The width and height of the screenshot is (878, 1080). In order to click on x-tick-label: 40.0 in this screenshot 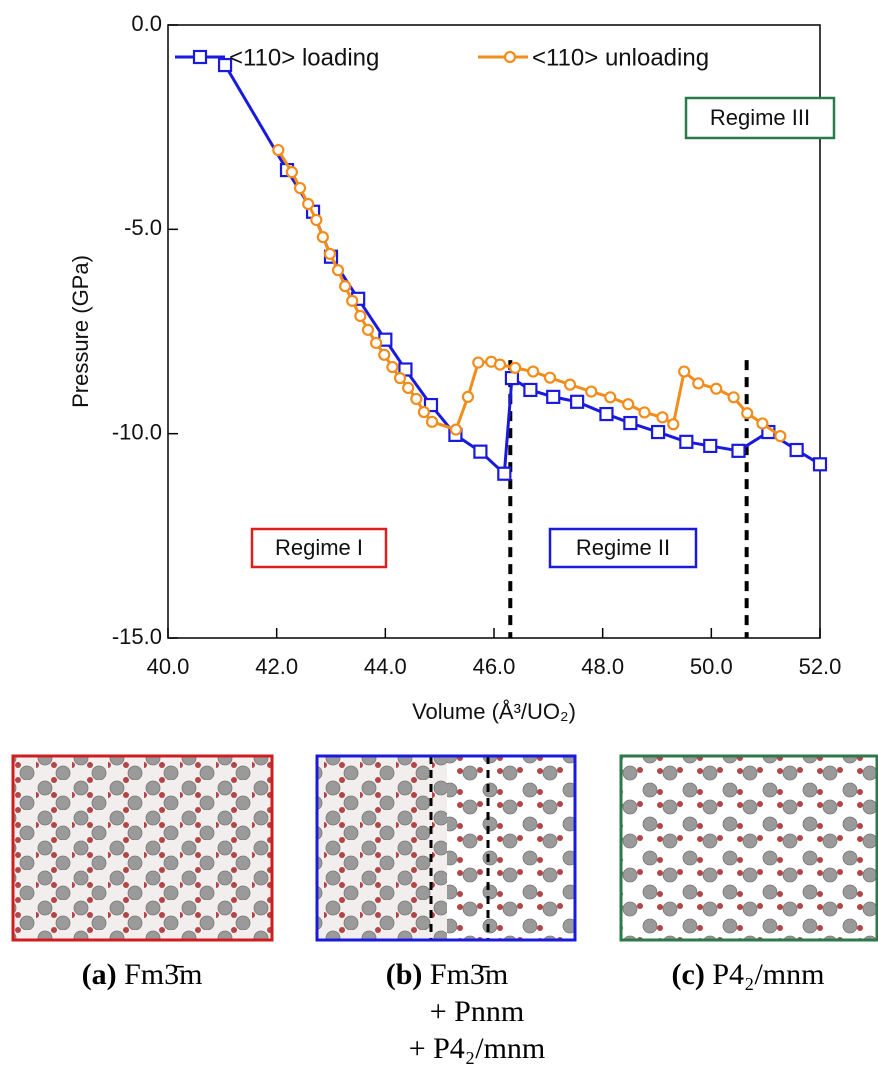, I will do `click(168, 666)`.